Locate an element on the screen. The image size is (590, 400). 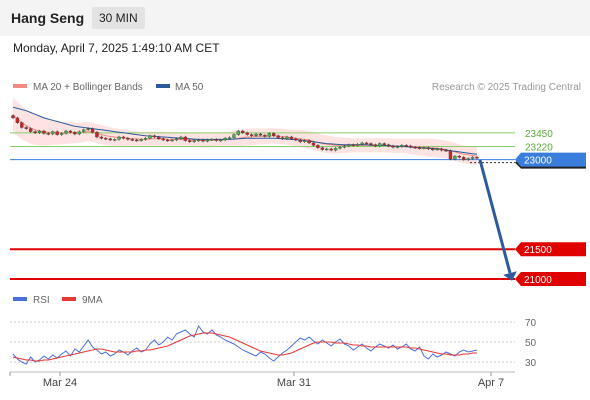
x-axis: Mar 24 Mar 31 Apr 7 is located at coordinates (262, 380).